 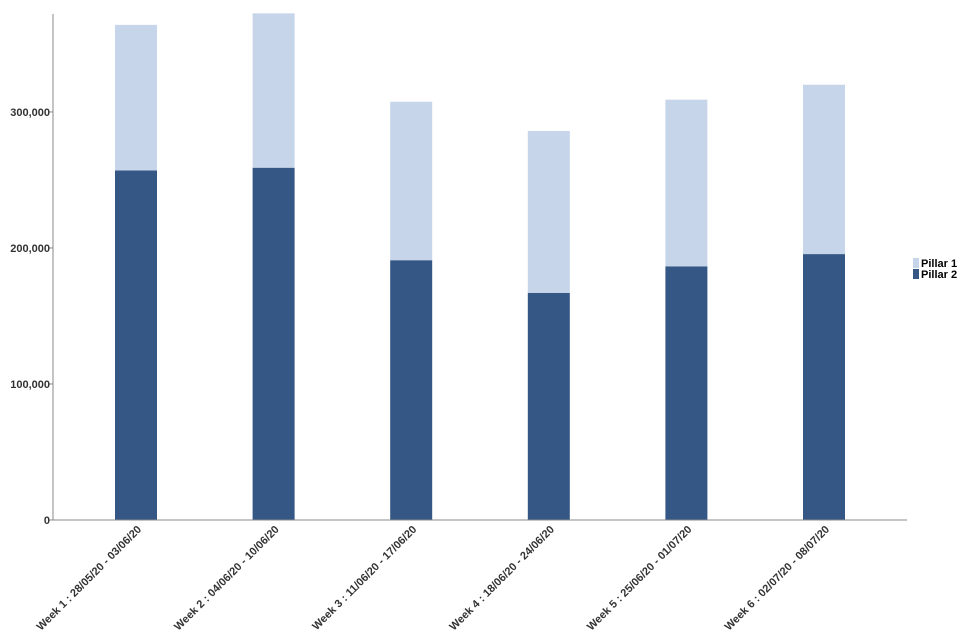 I want to click on x-category-label: Week 4 : 18/06/20 - 24/06/20, so click(x=502, y=579).